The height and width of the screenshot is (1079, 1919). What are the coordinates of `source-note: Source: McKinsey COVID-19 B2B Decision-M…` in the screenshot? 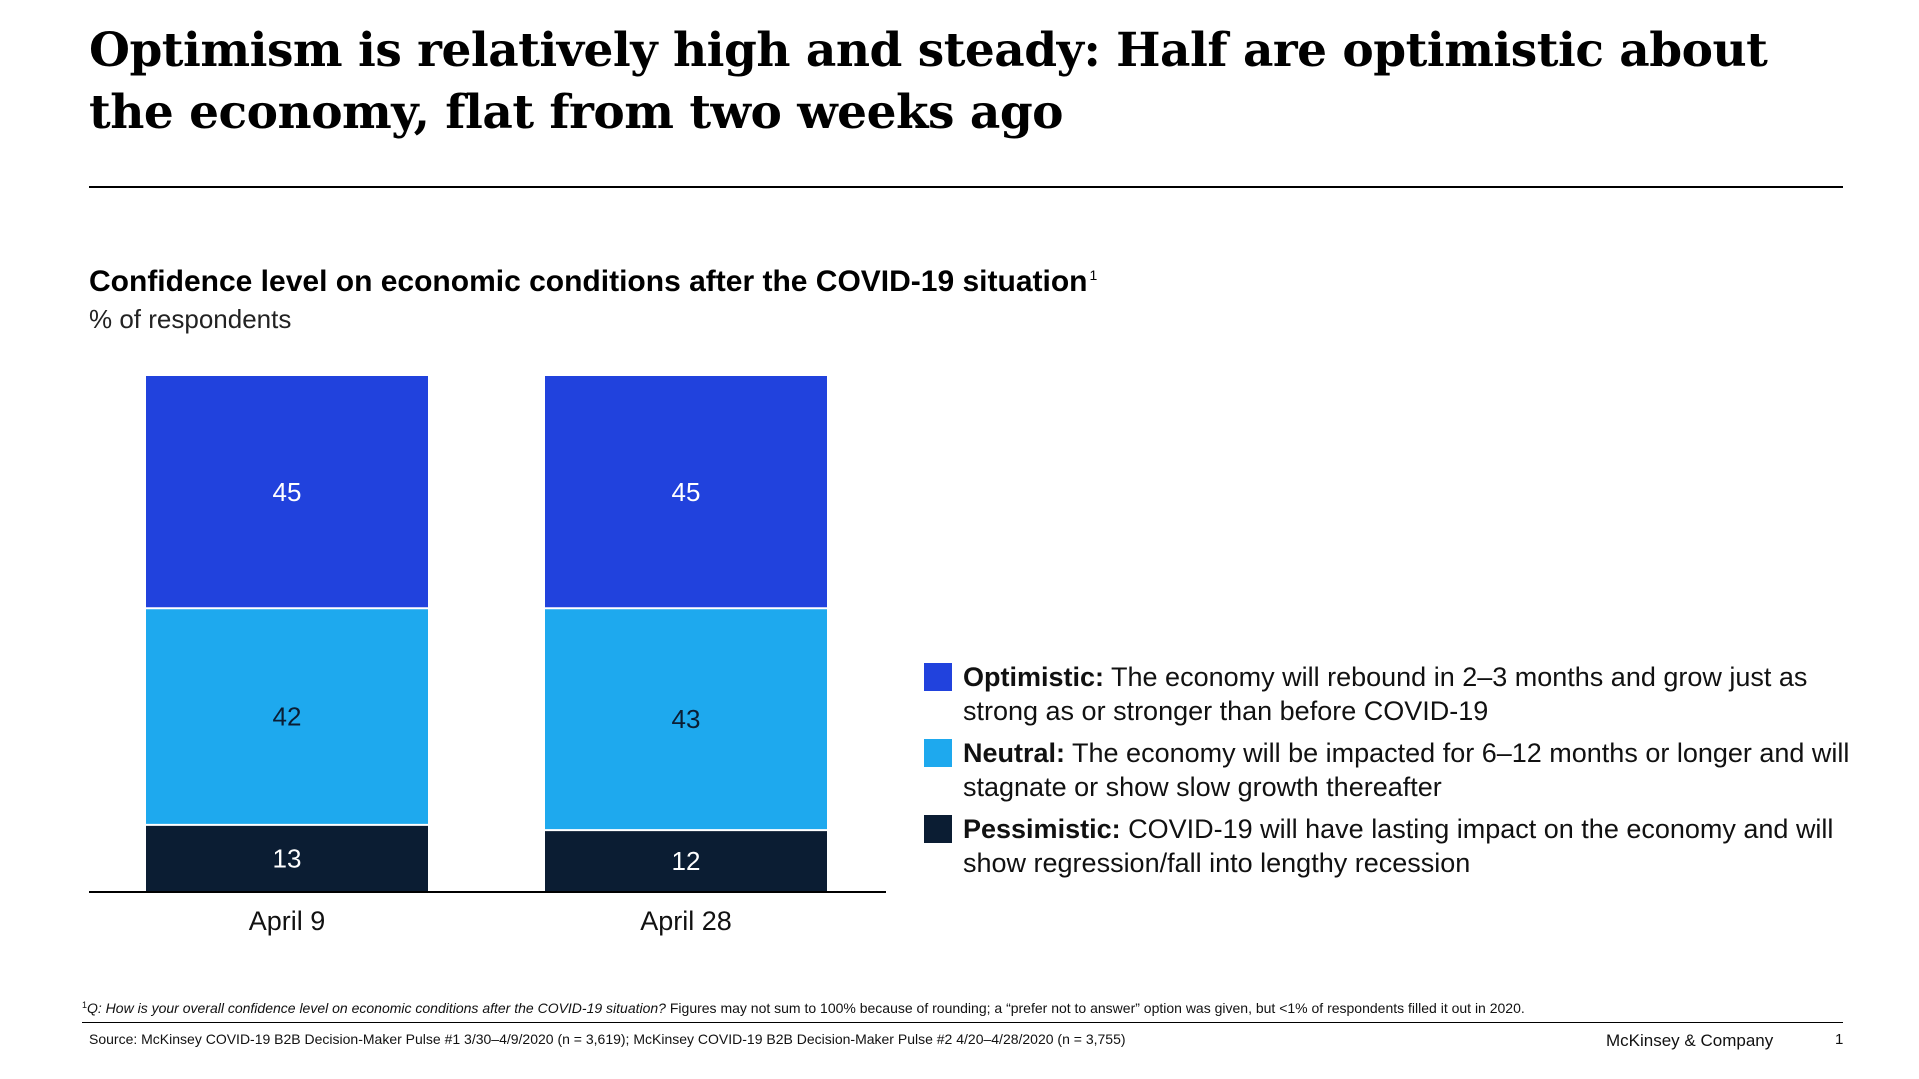 It's located at (607, 1039).